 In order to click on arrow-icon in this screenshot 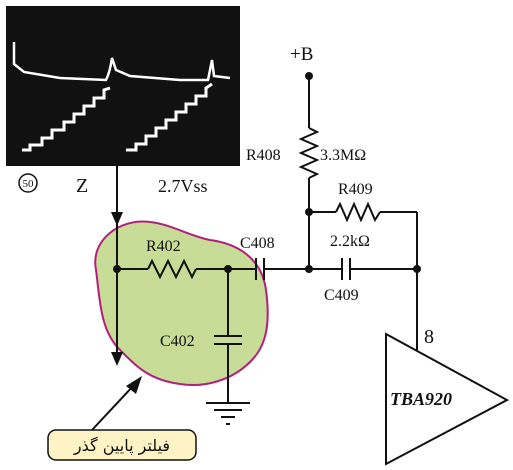, I will do `click(134, 385)`.